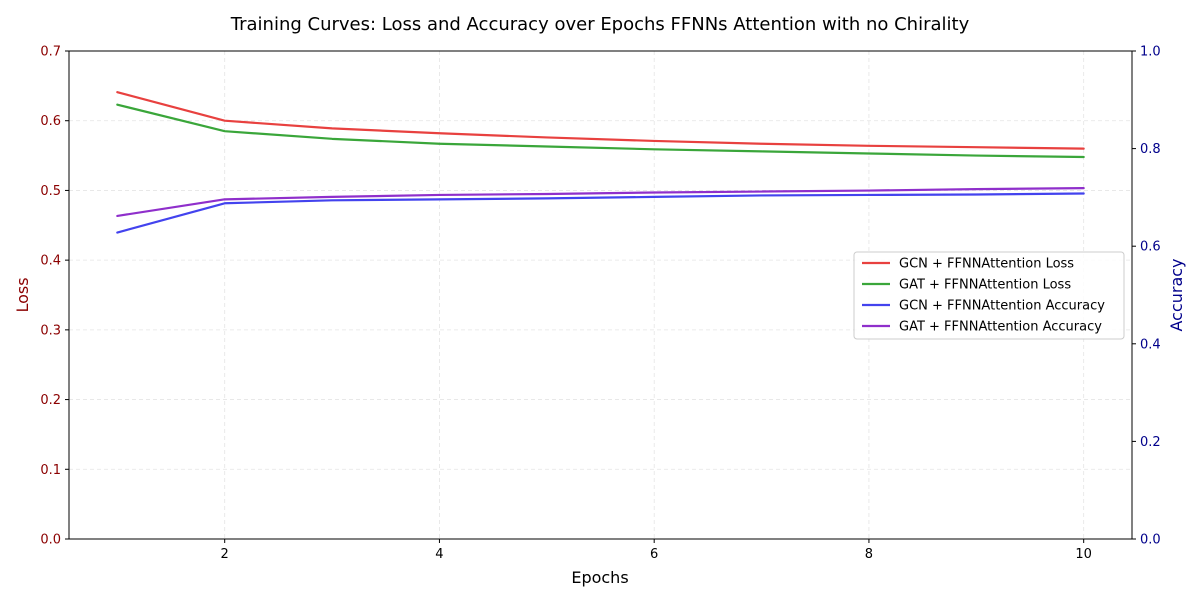 This screenshot has height=600, width=1200. What do you see at coordinates (986, 264) in the screenshot?
I see `legend-label-1: GCN + FFNNAttention Loss` at bounding box center [986, 264].